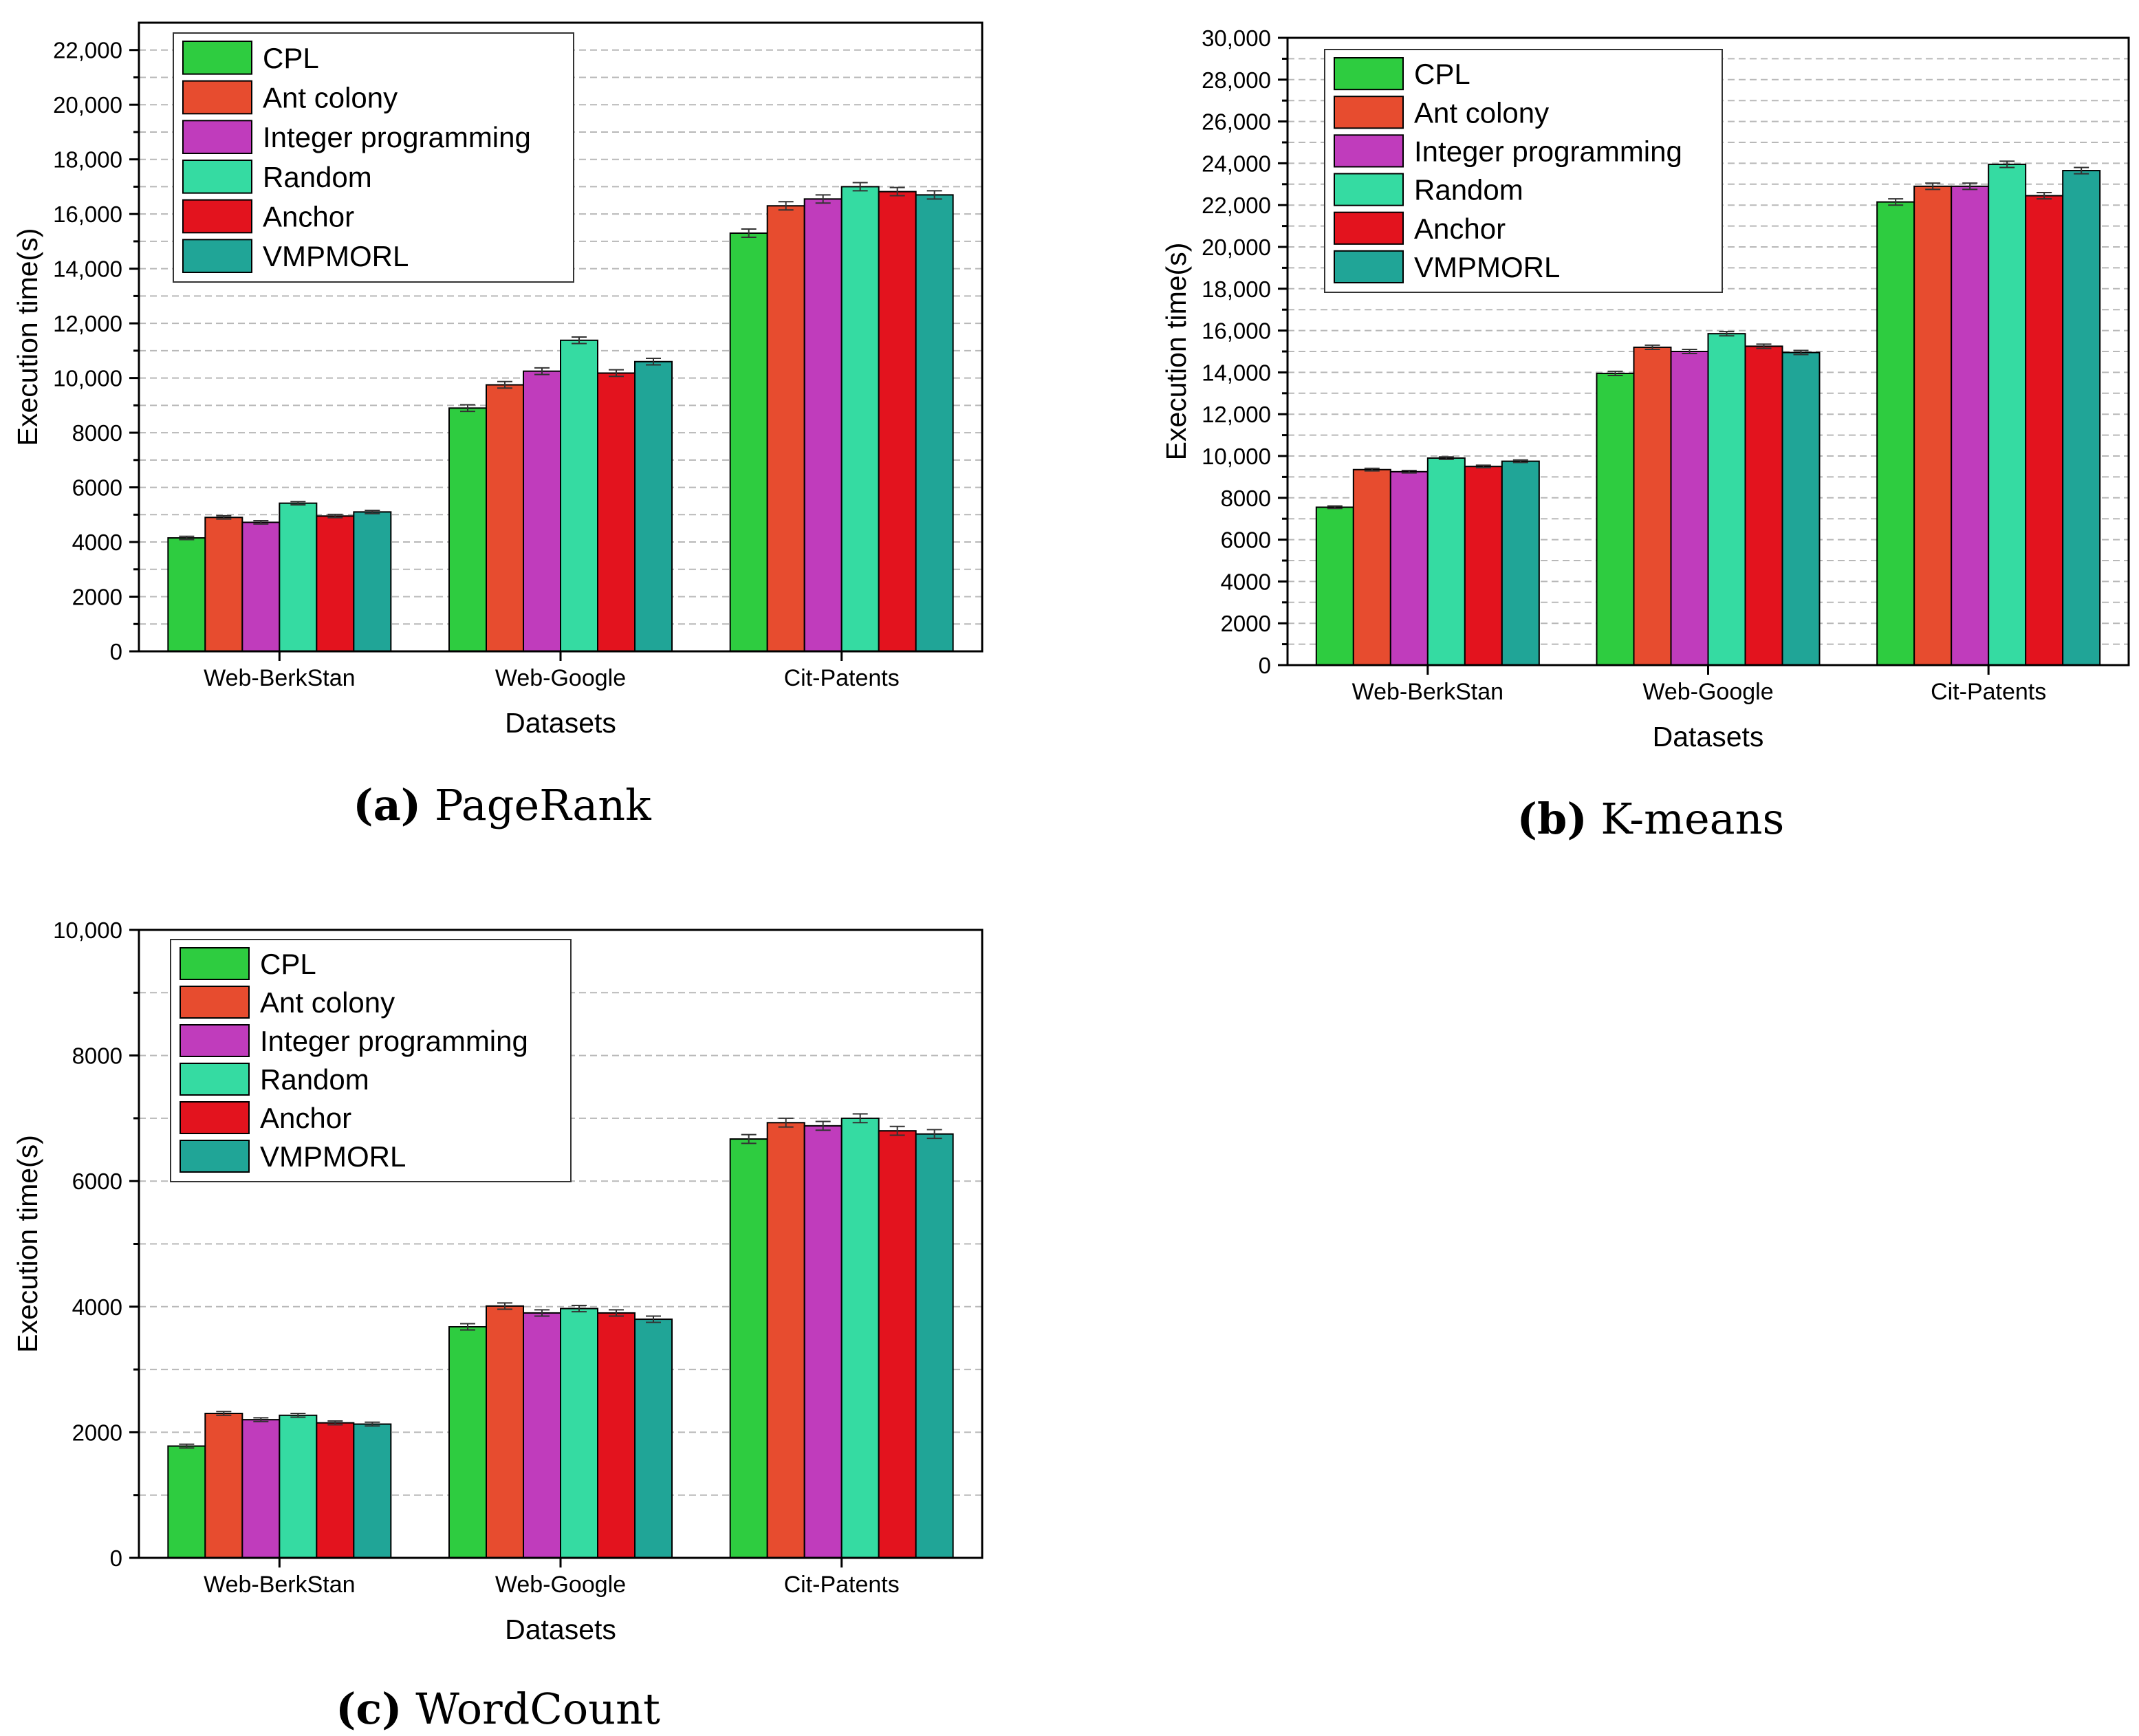  What do you see at coordinates (1552, 819) in the screenshot?
I see `caption-letter: (b)` at bounding box center [1552, 819].